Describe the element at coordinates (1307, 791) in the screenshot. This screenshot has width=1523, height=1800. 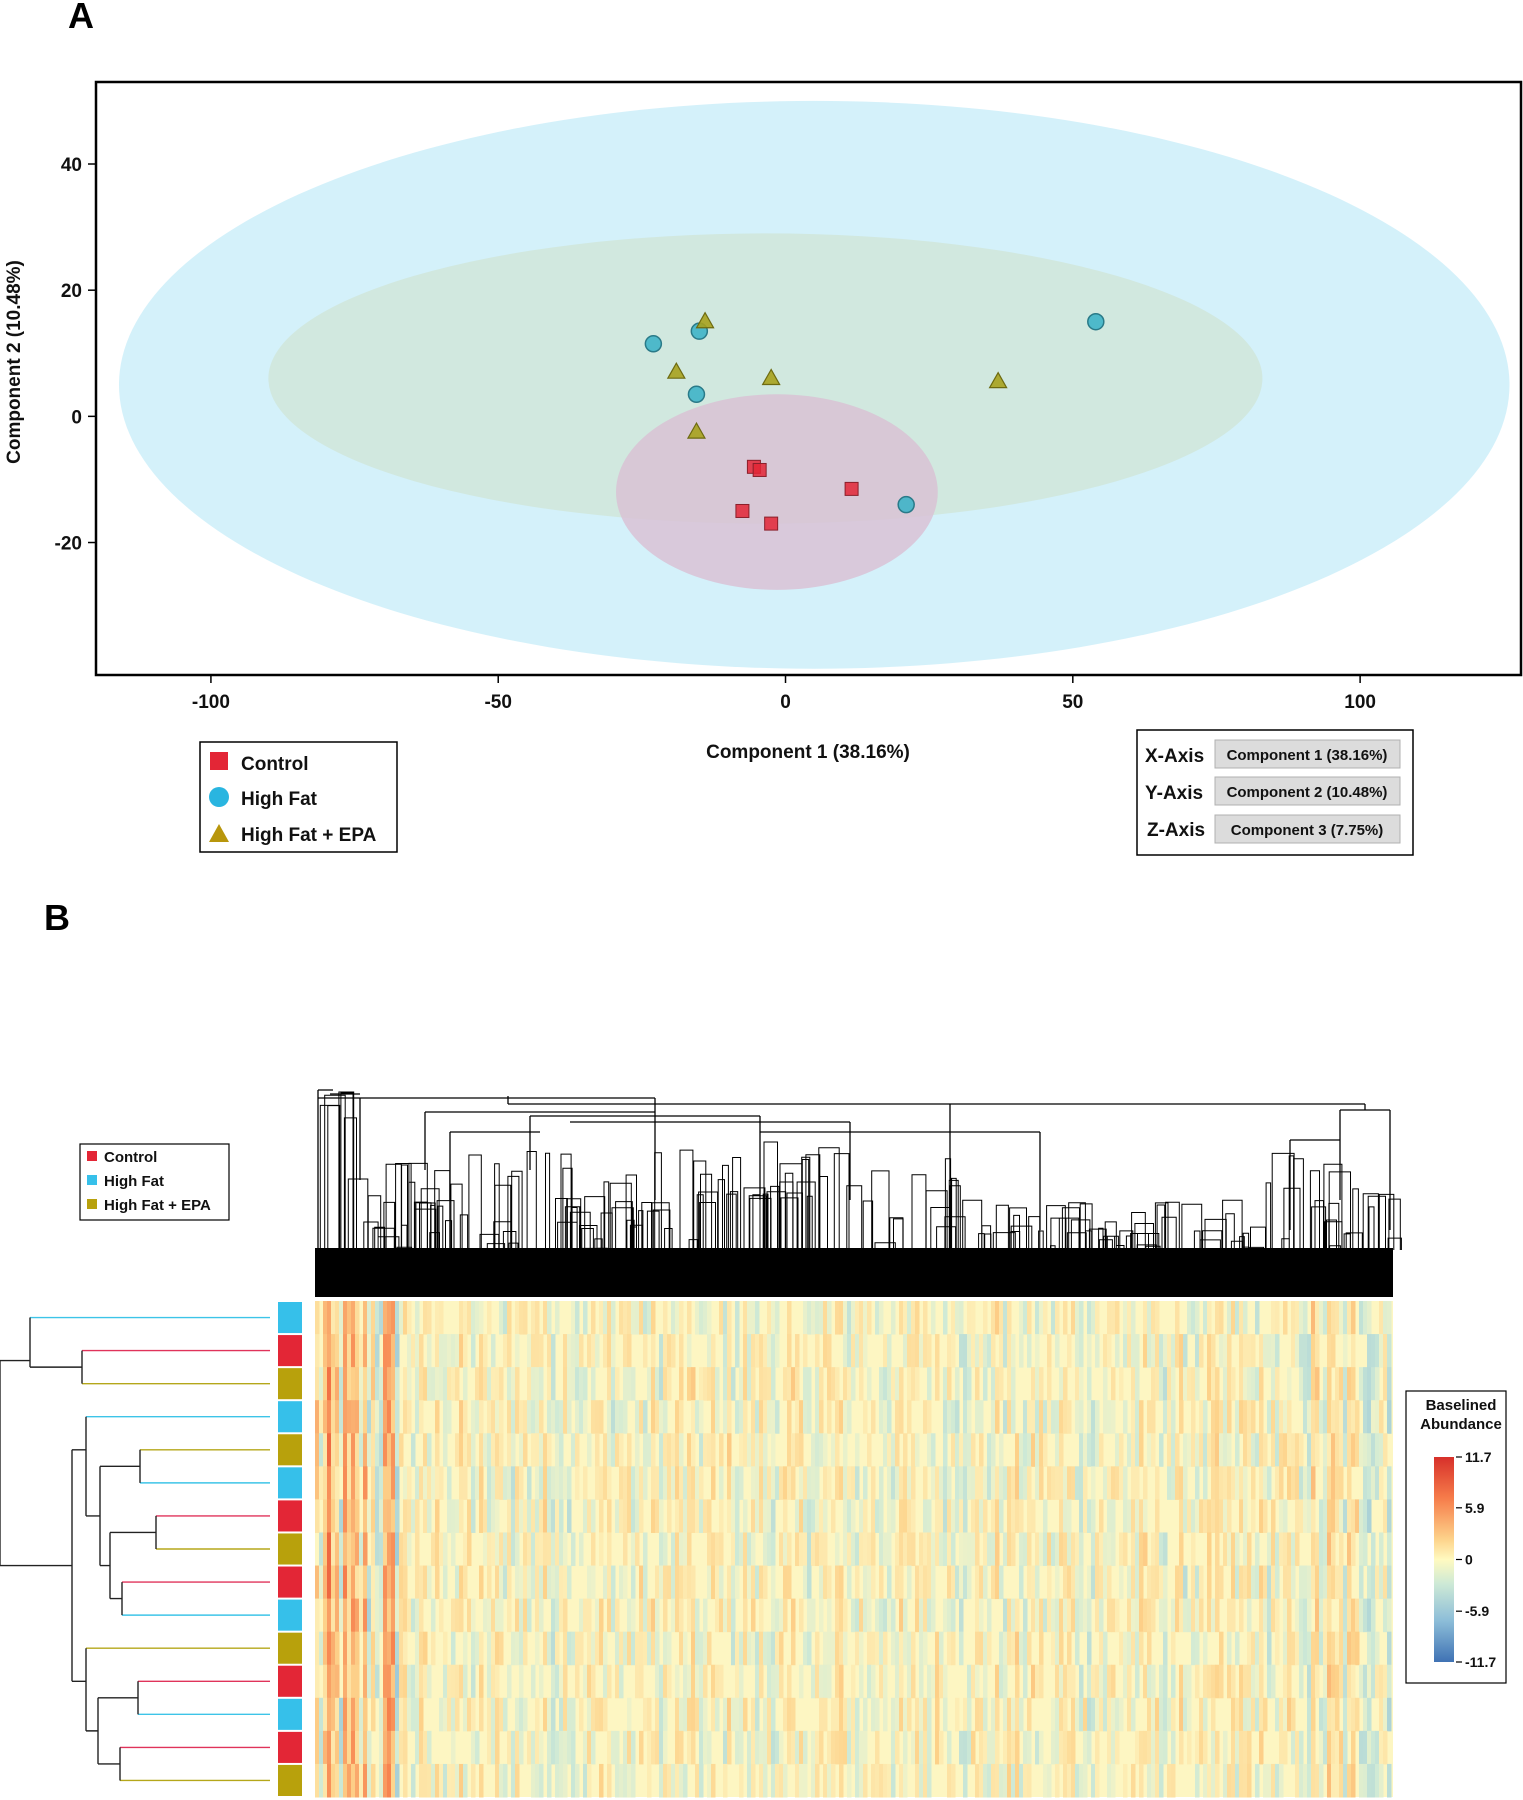
I see `y-axis-select` at that location.